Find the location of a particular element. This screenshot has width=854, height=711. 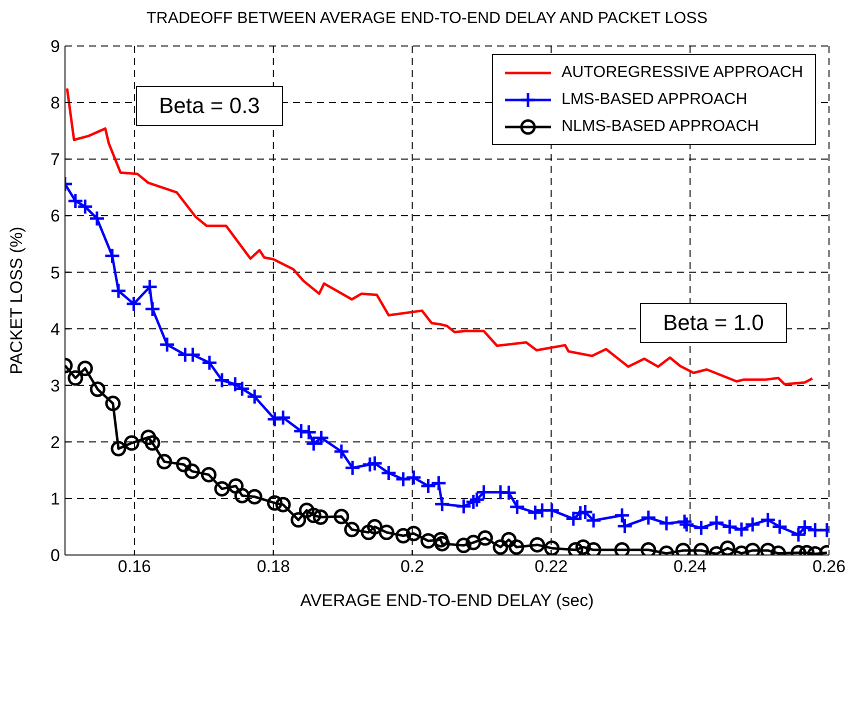

annotation: Beta = 0.3 is located at coordinates (209, 106).